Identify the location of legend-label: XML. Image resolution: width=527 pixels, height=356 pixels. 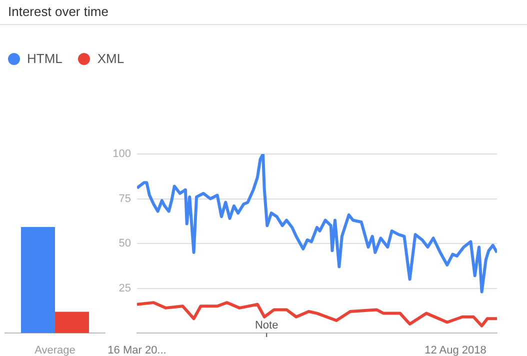
(110, 58).